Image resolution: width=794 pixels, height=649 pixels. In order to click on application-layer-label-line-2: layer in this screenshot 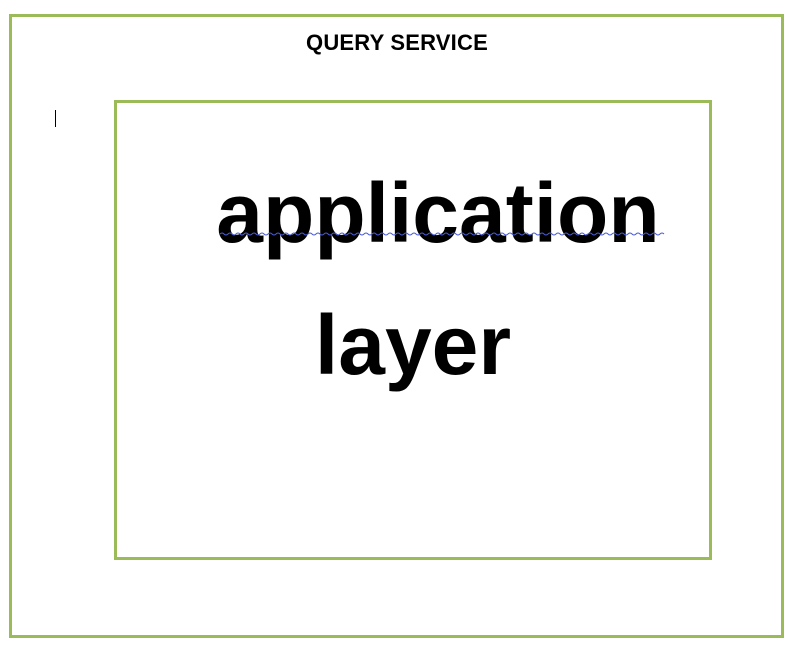, I will do `click(413, 345)`.